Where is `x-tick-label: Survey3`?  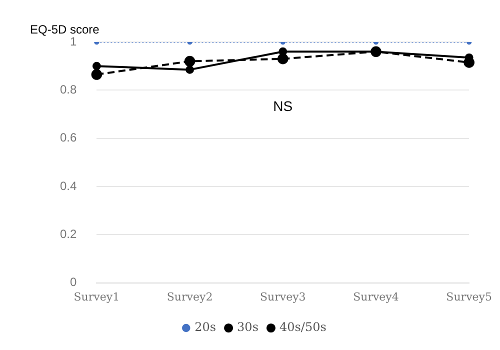 x-tick-label: Survey3 is located at coordinates (283, 297).